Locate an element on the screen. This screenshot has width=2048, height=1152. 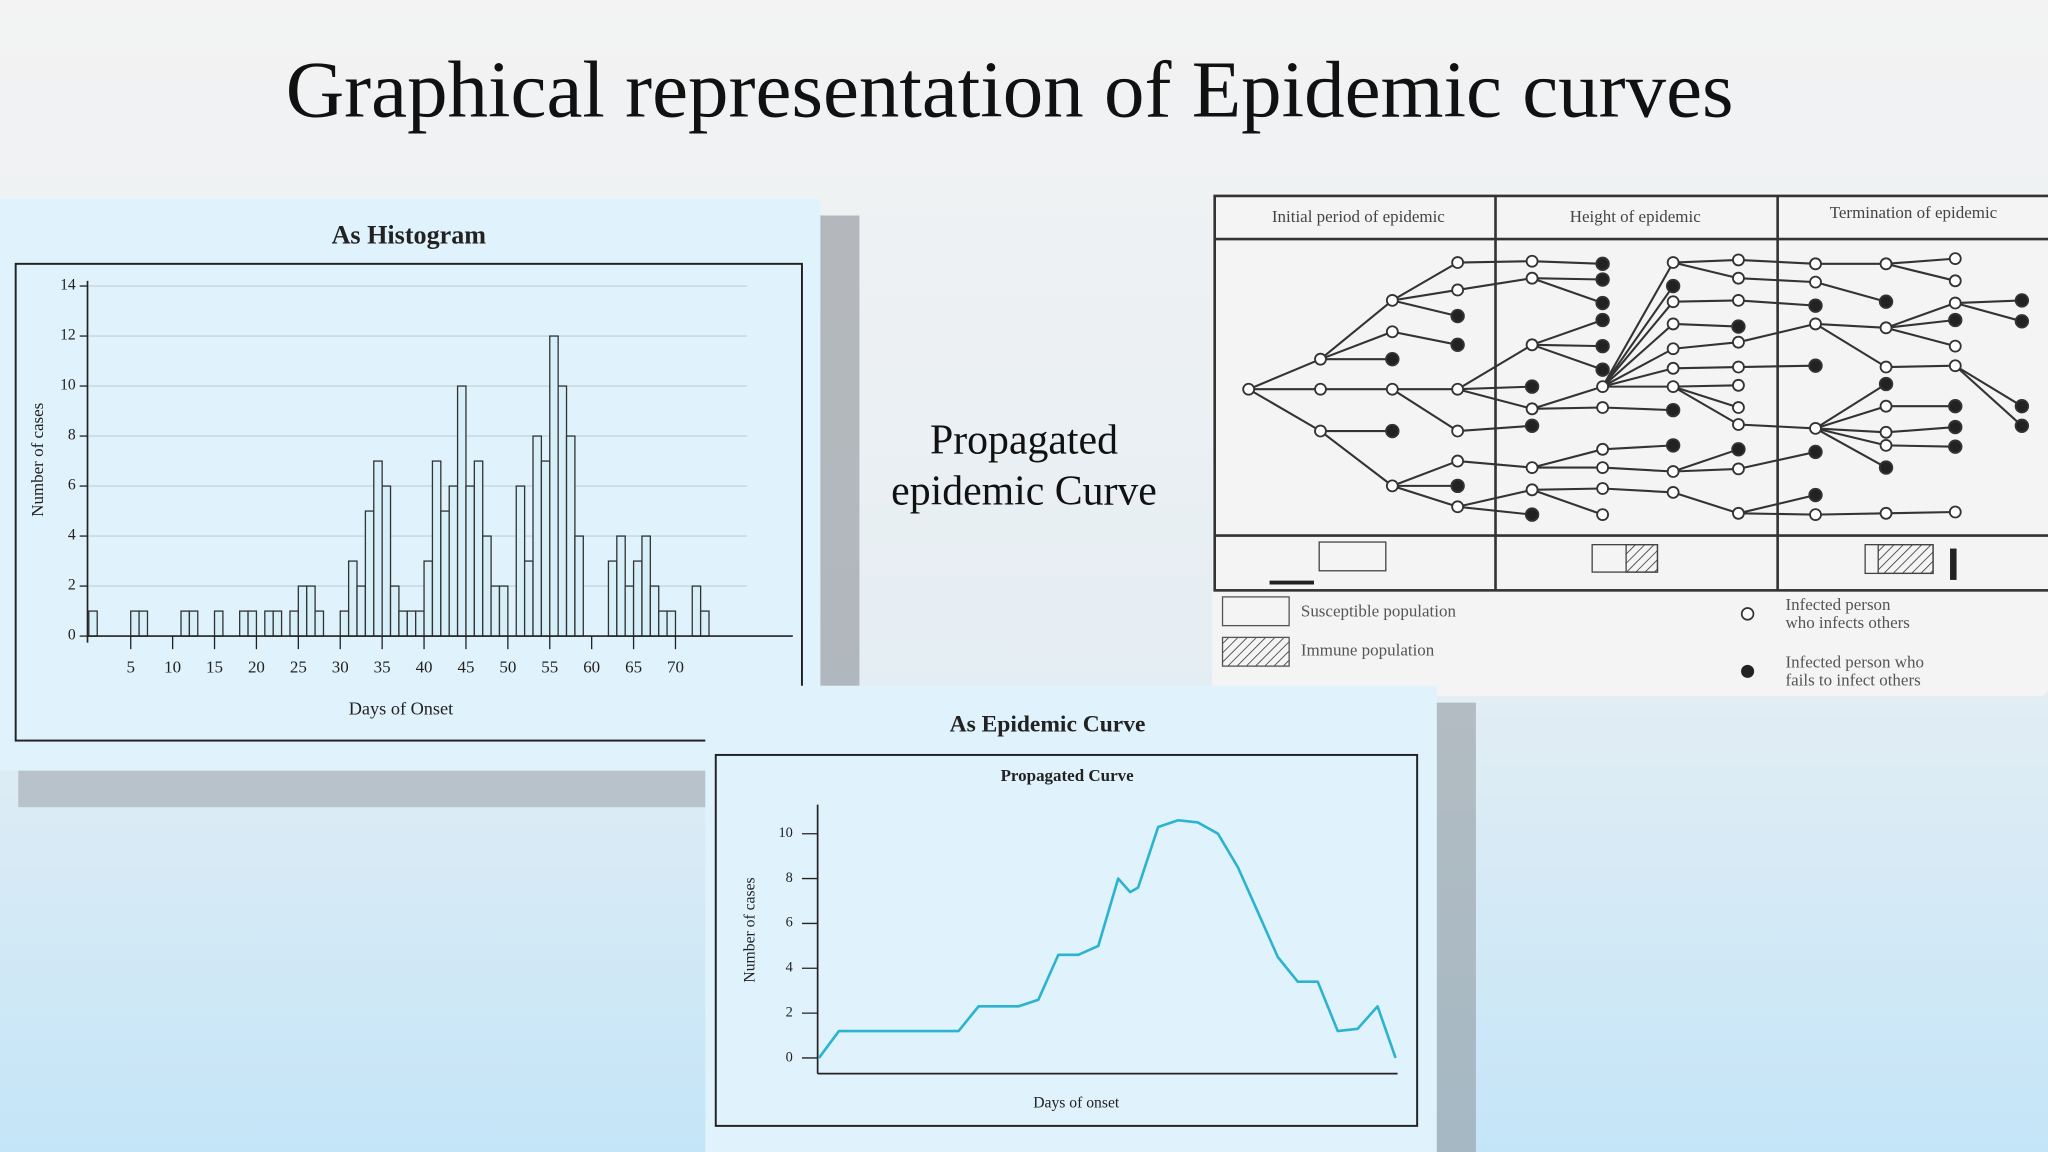
shadow is located at coordinates (1456, 927).